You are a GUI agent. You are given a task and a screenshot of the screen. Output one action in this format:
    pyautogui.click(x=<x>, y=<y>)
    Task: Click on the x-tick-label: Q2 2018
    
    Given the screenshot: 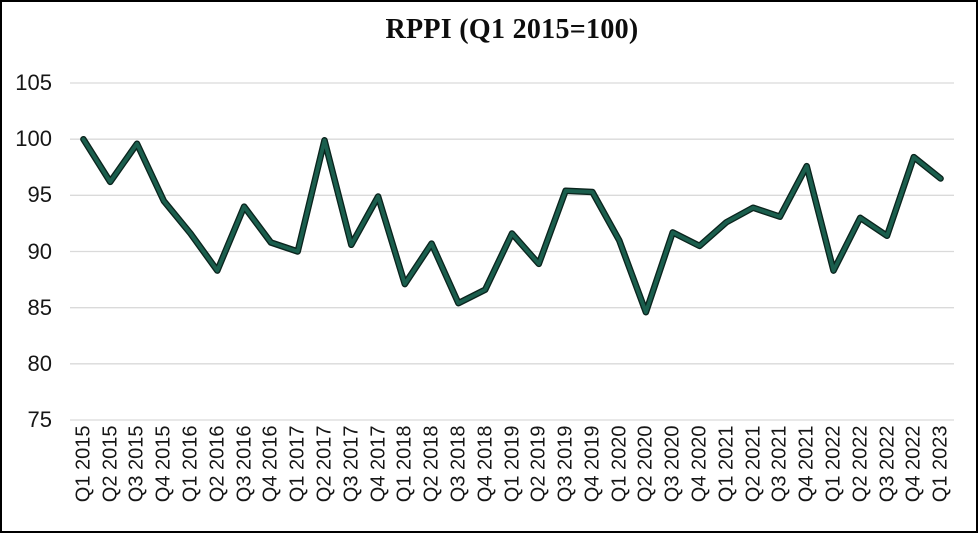 What is the action you would take?
    pyautogui.click(x=431, y=464)
    